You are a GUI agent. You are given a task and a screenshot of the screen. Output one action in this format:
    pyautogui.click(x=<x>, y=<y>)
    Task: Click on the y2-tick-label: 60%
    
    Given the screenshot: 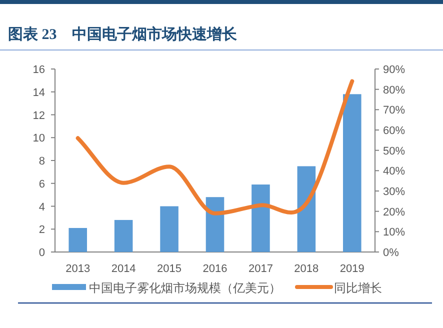 What is the action you would take?
    pyautogui.click(x=394, y=131)
    